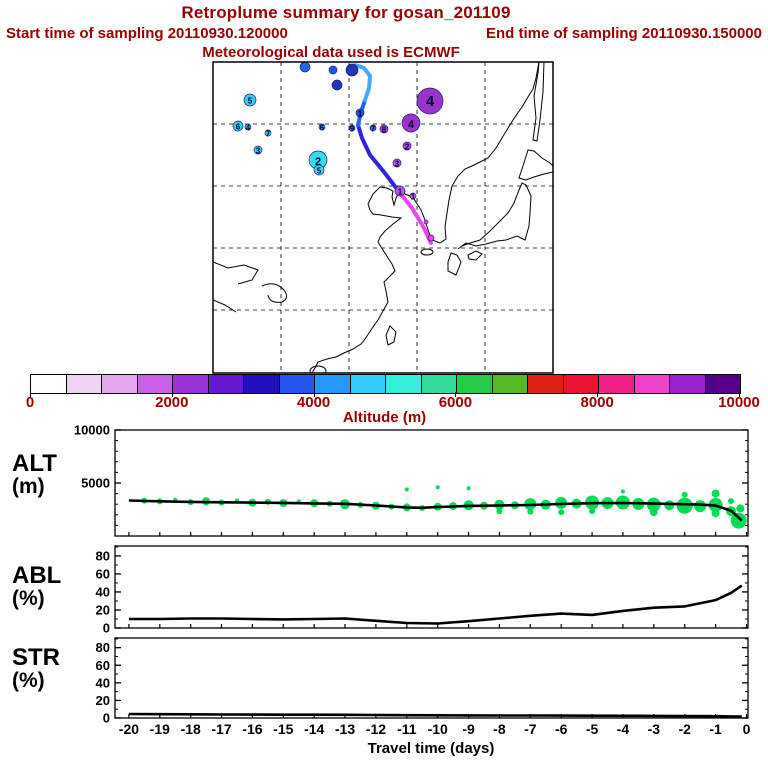  I want to click on x-tick-label: -16, so click(252, 729).